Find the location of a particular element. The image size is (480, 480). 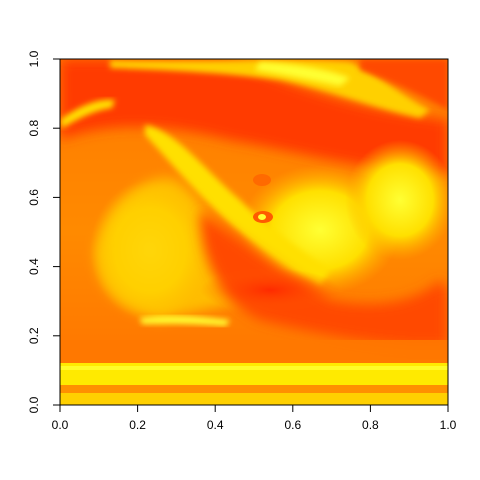

x-tick-label: 0.4 is located at coordinates (215, 425).